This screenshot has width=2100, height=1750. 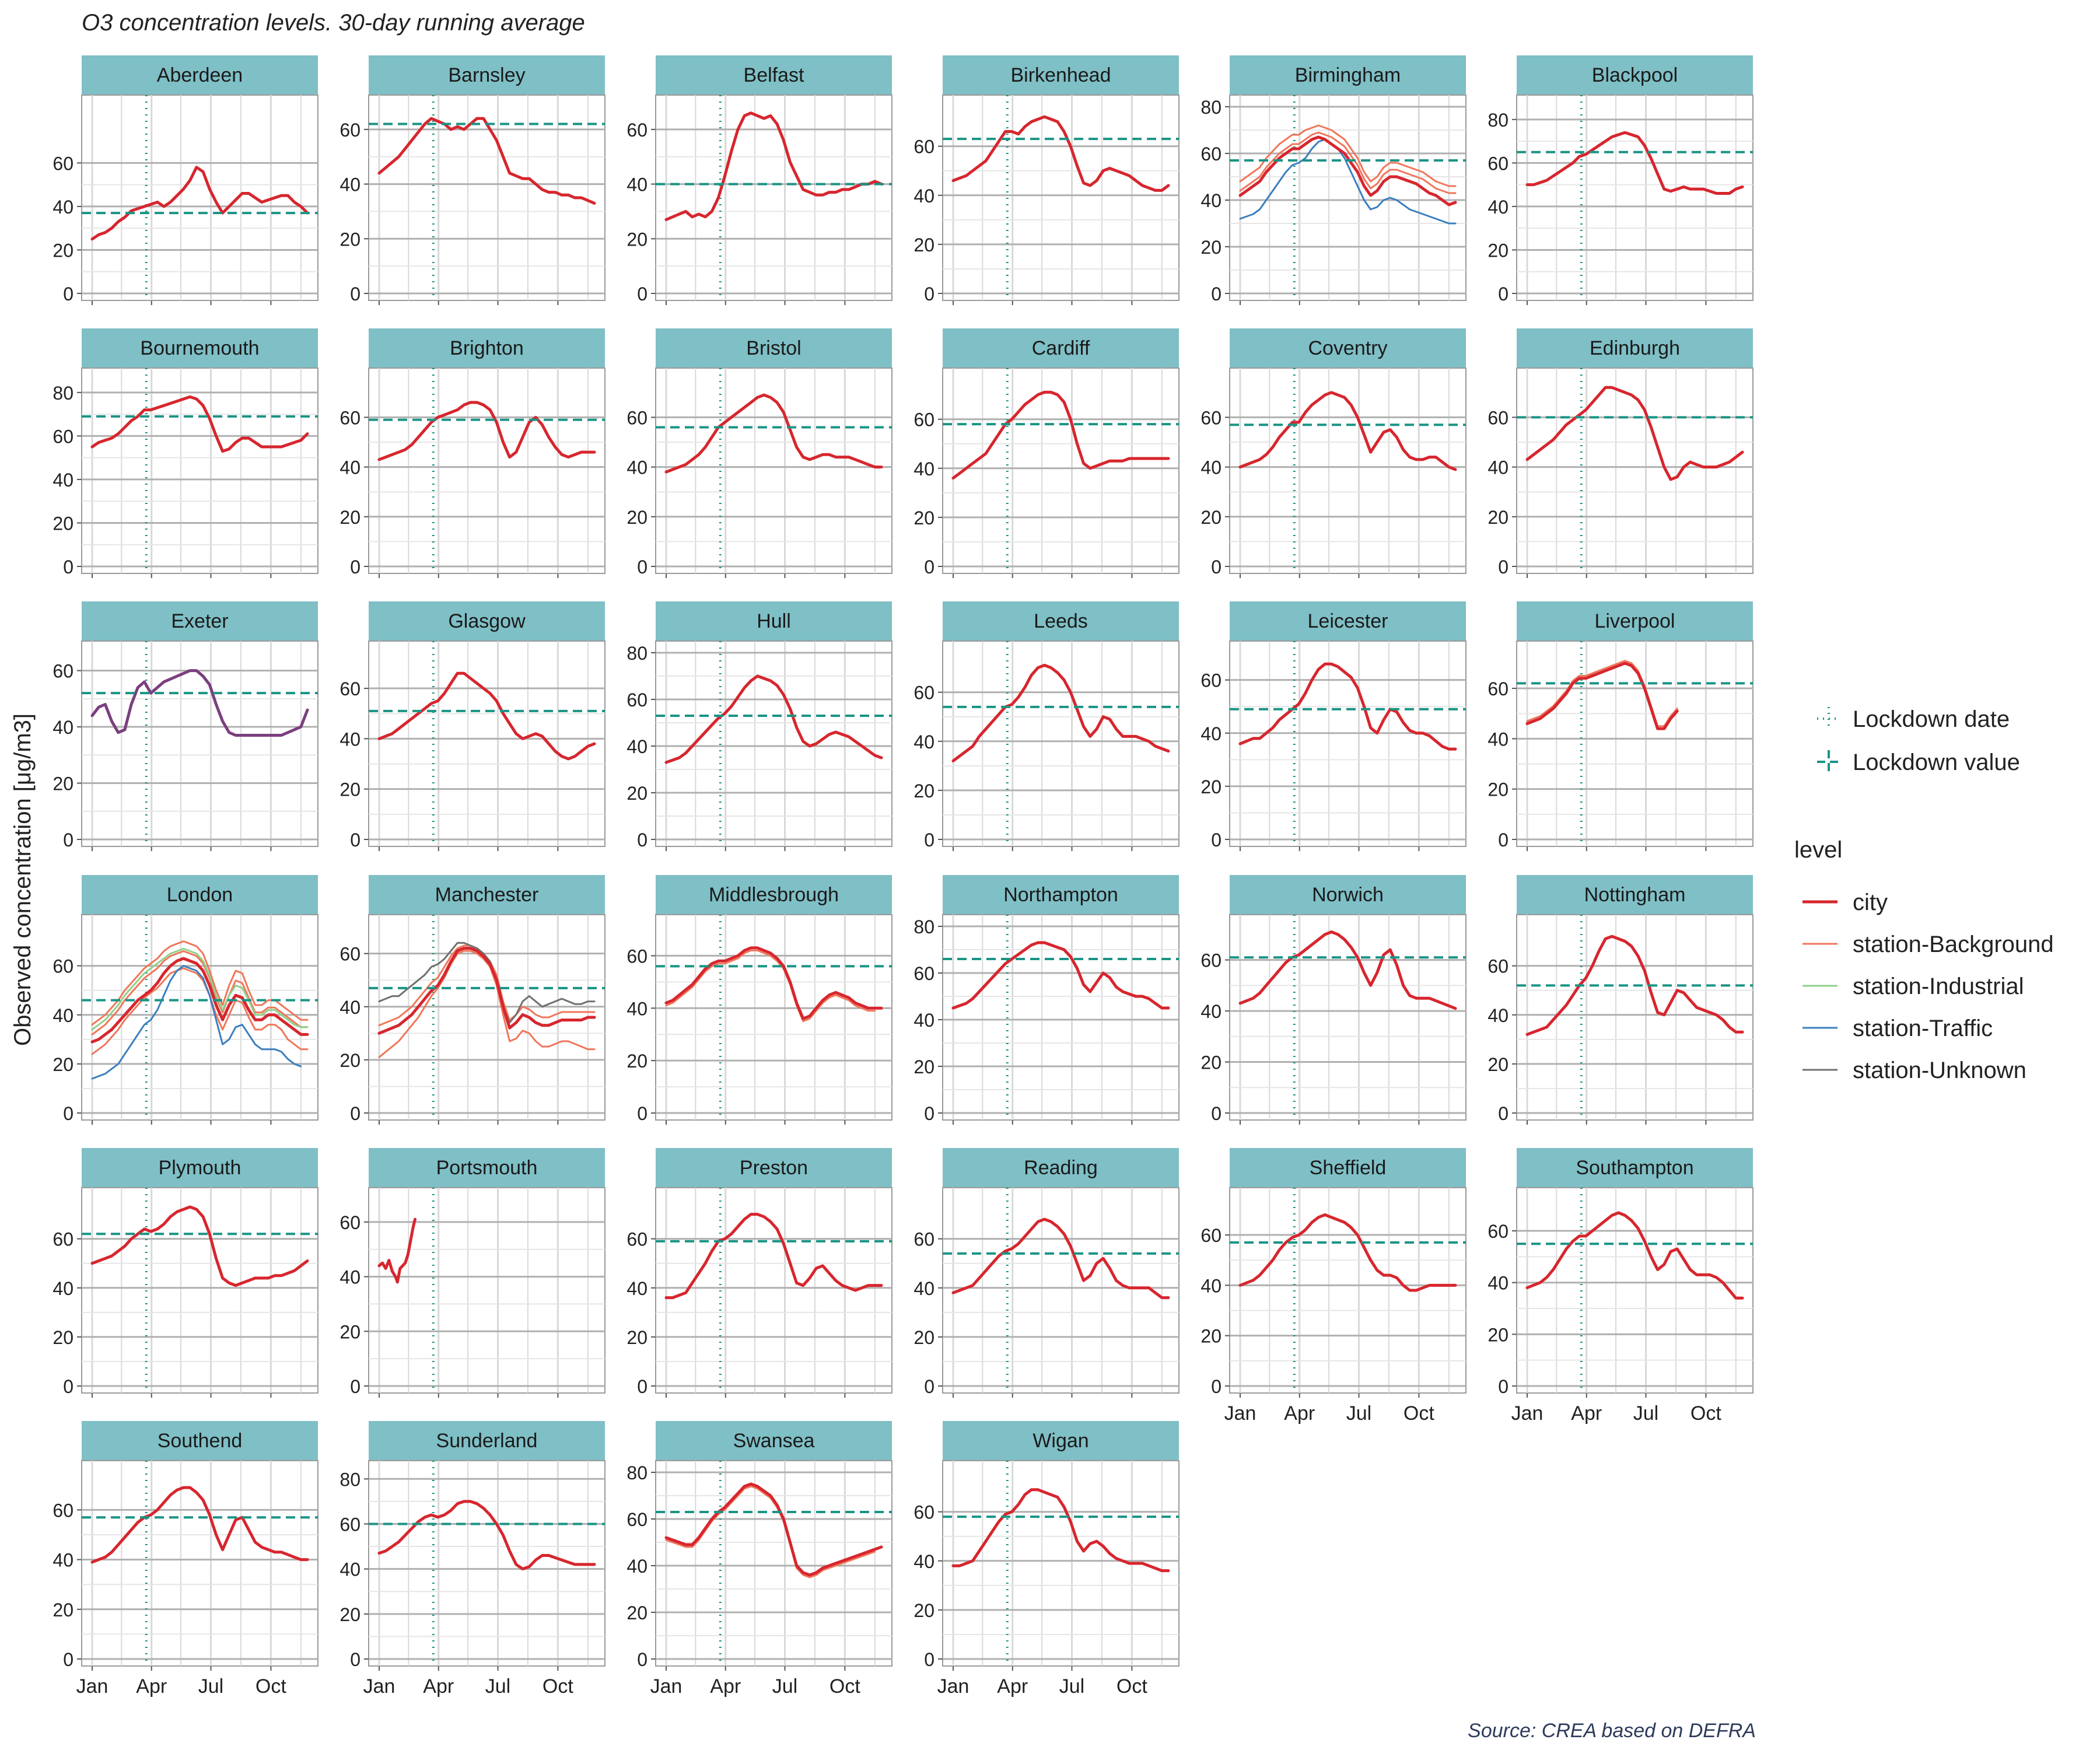 I want to click on panel-title: Middlesbrough, so click(x=774, y=895).